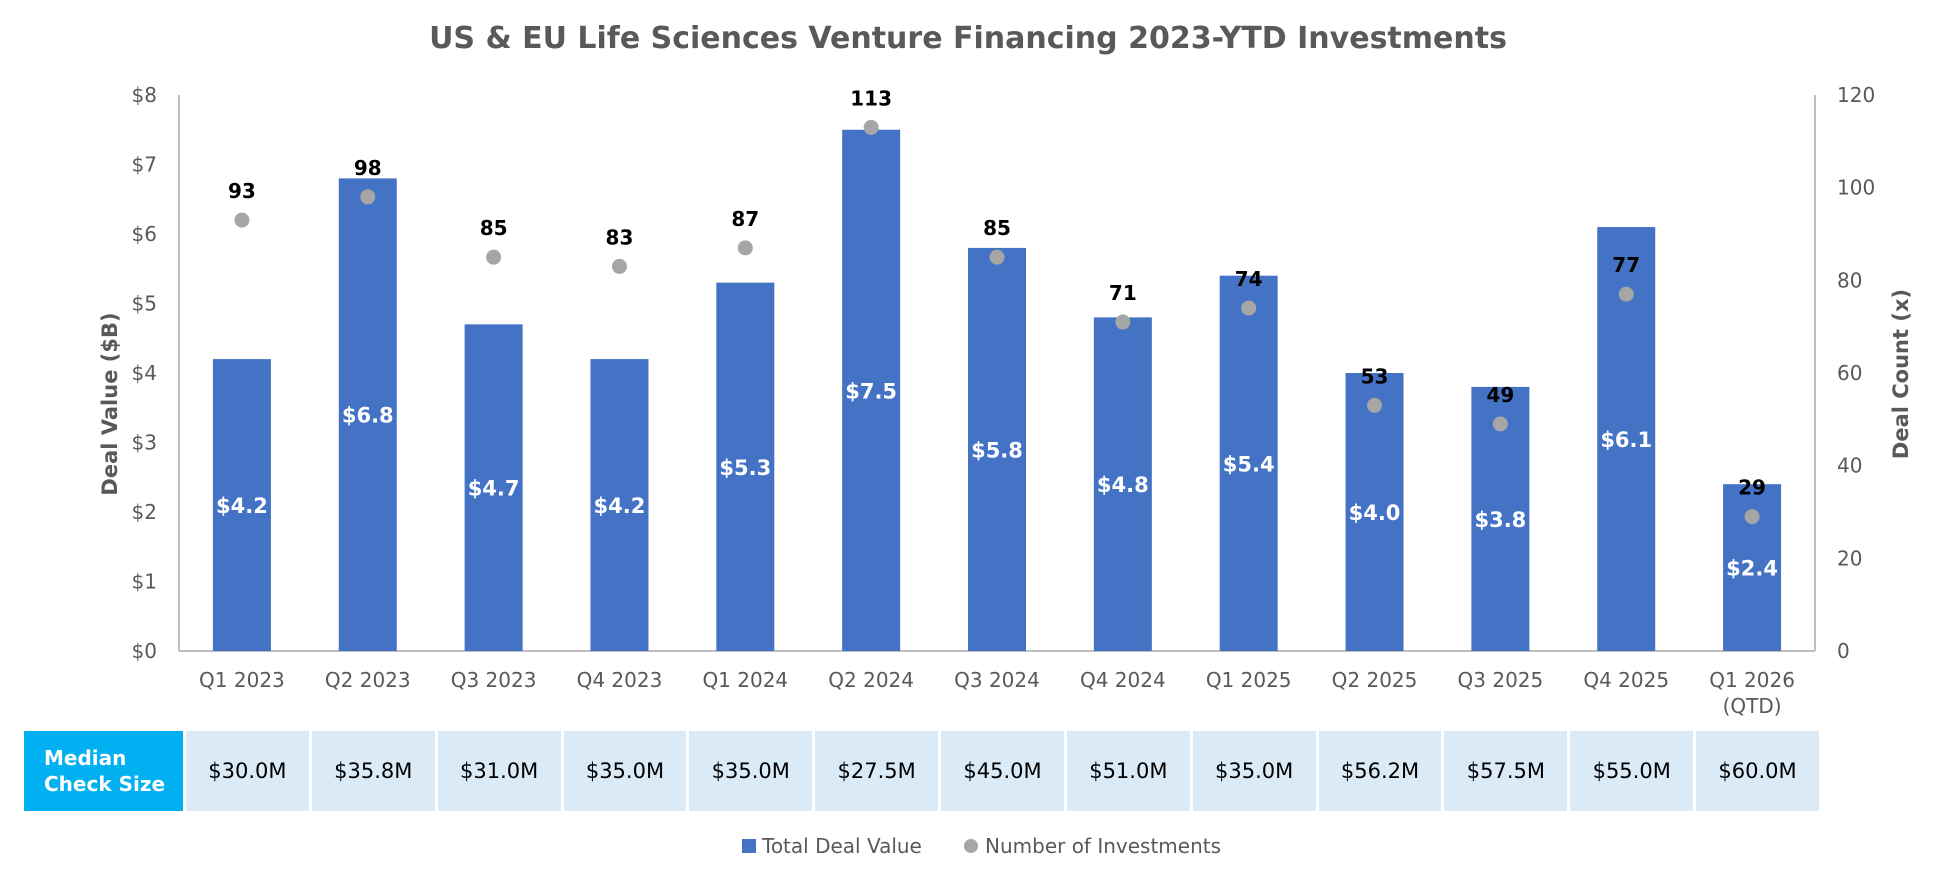  What do you see at coordinates (1375, 680) in the screenshot?
I see `x-tick-label: Q2 2025` at bounding box center [1375, 680].